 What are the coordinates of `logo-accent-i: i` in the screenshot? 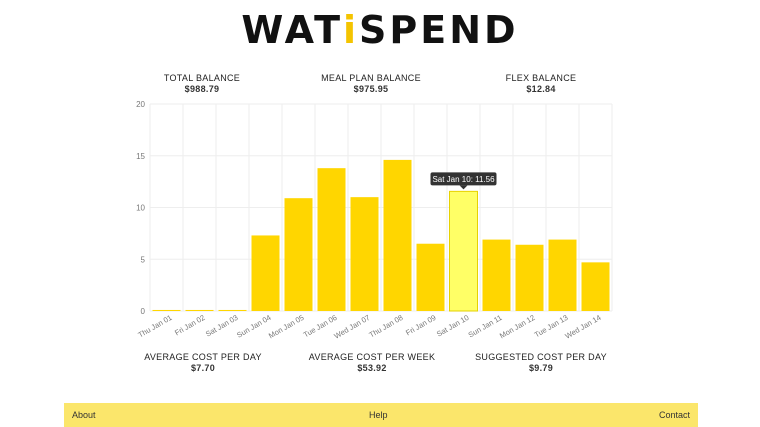 It's located at (351, 30).